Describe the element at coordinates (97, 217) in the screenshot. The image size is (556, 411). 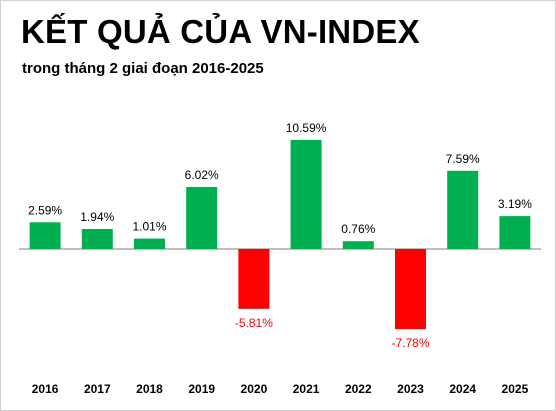
I see `data-label-2017: 1.94%` at that location.